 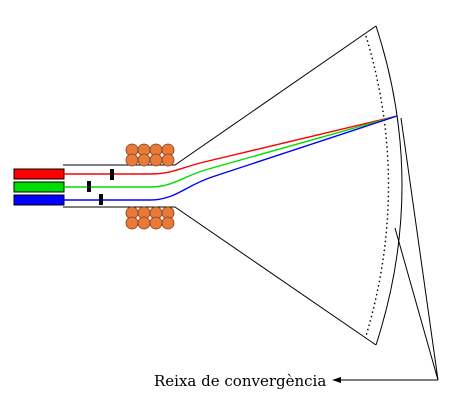 I want to click on red-gun, so click(x=39, y=174).